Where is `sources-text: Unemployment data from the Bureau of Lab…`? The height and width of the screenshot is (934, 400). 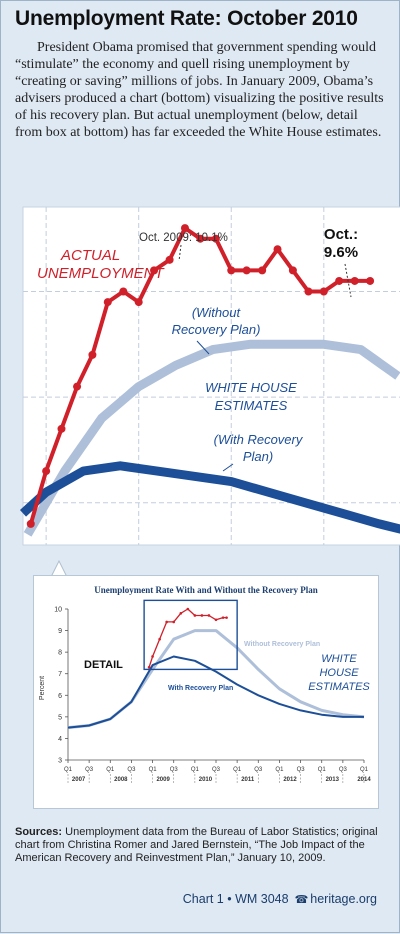 sources-text: Unemployment data from the Bureau of Lab… is located at coordinates (196, 845).